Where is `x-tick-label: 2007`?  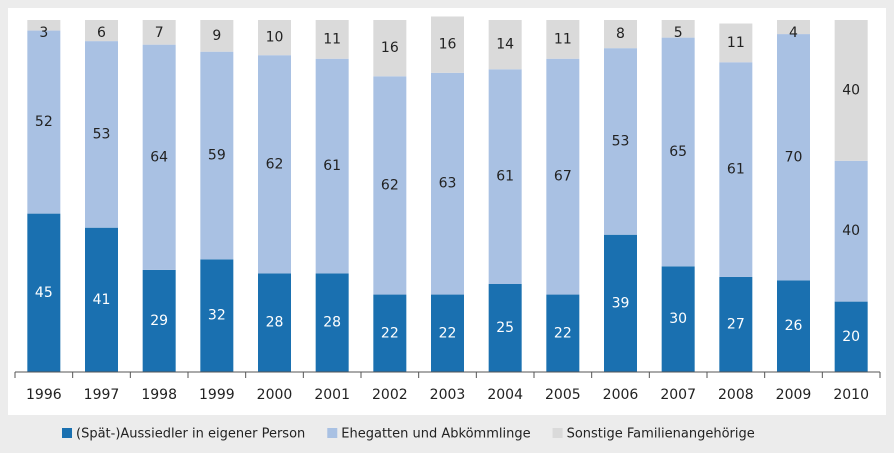 x-tick-label: 2007 is located at coordinates (678, 395).